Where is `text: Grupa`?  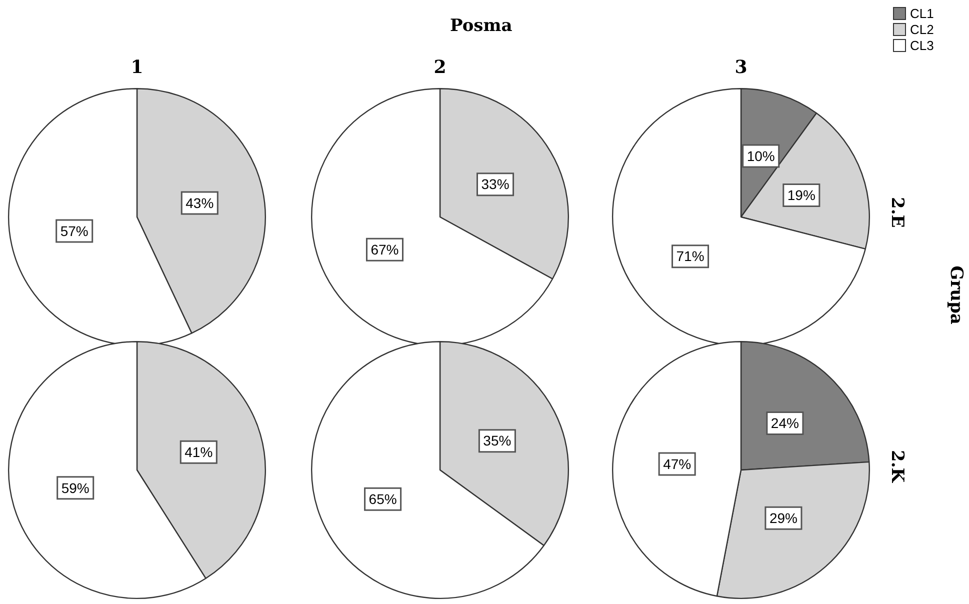
text: Grupa is located at coordinates (956, 295).